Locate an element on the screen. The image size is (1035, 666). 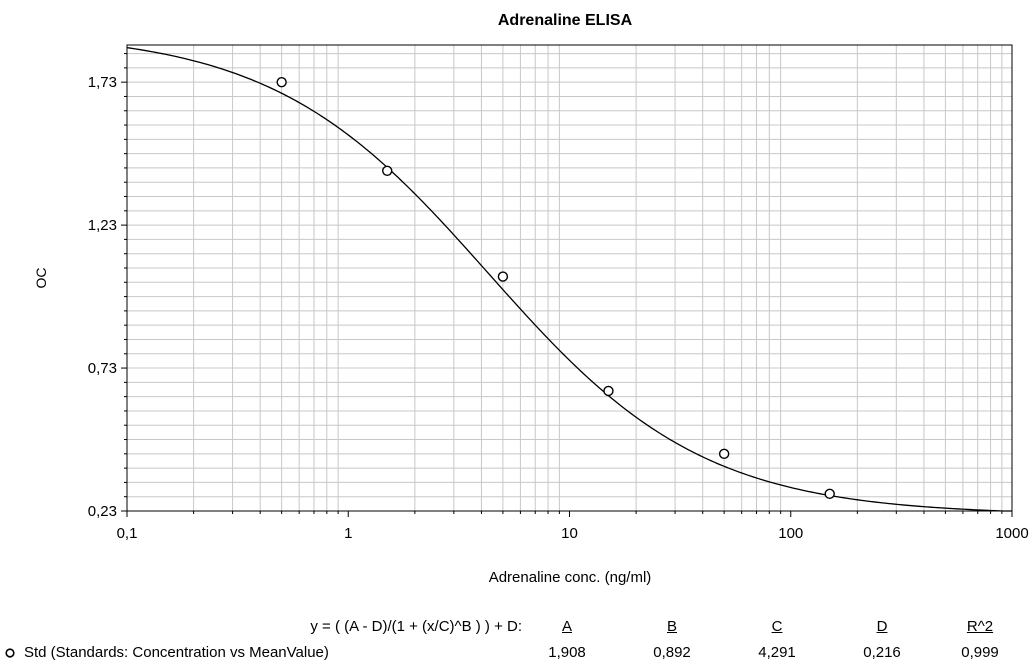
y-tick-label: 1,73 is located at coordinates (102, 82).